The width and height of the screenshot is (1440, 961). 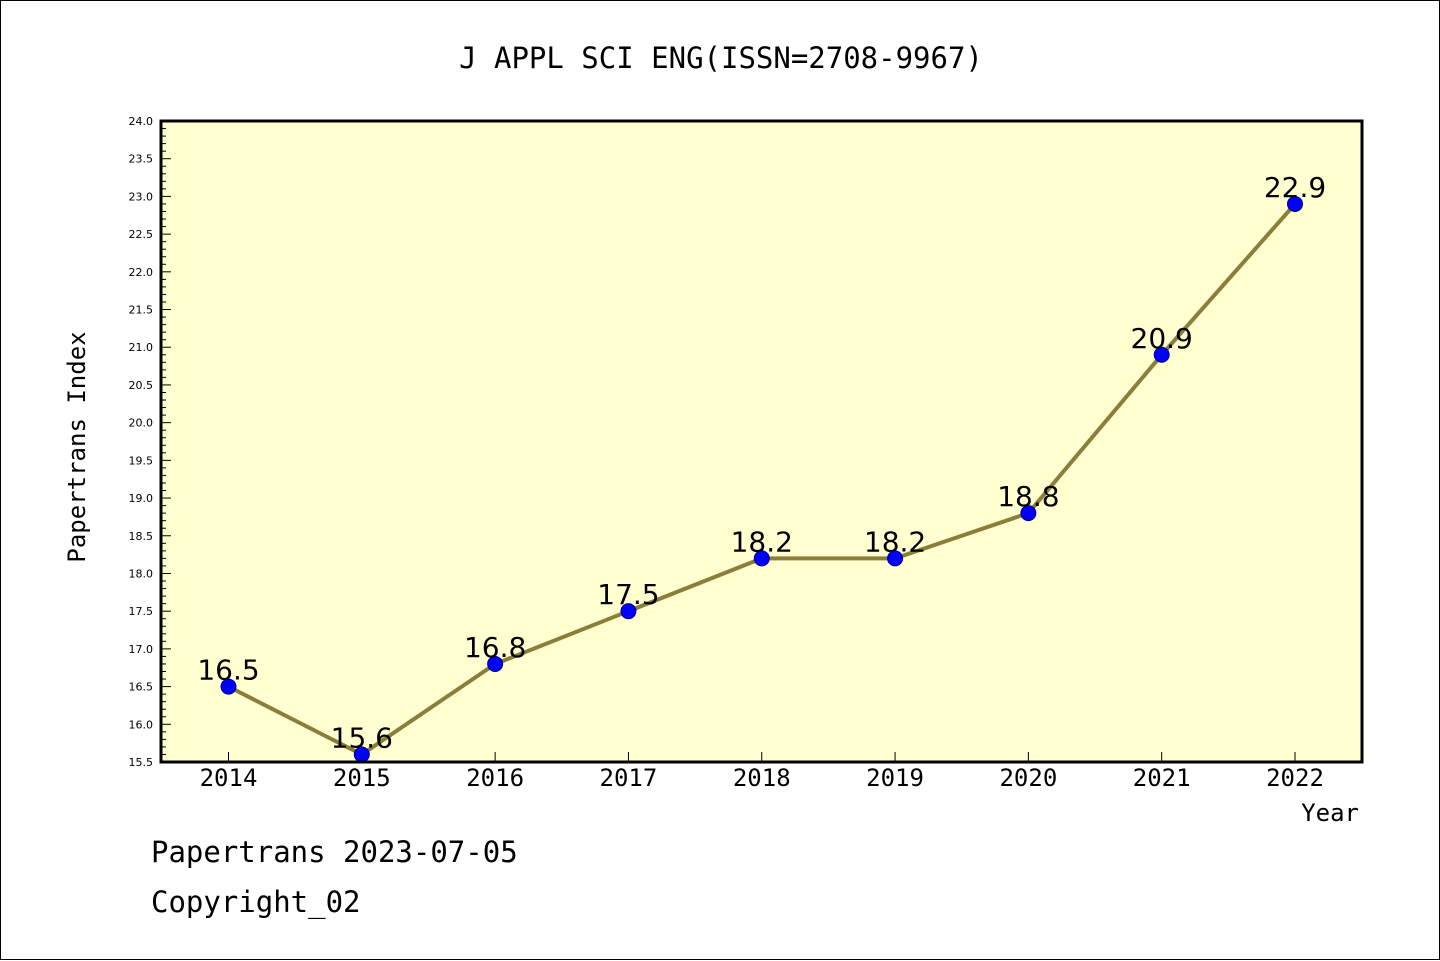 What do you see at coordinates (141, 460) in the screenshot?
I see `y-tick-label: 19.5` at bounding box center [141, 460].